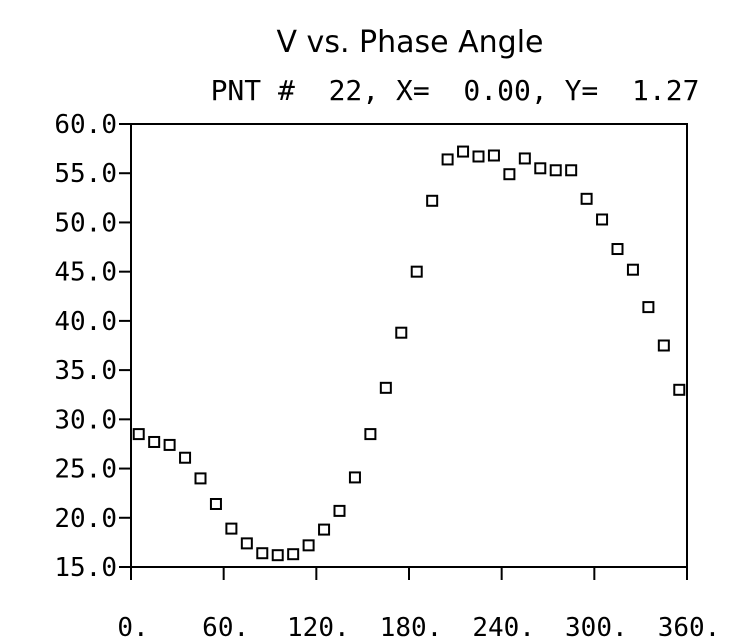  I want to click on y-tick-label: 50.0, so click(85, 223).